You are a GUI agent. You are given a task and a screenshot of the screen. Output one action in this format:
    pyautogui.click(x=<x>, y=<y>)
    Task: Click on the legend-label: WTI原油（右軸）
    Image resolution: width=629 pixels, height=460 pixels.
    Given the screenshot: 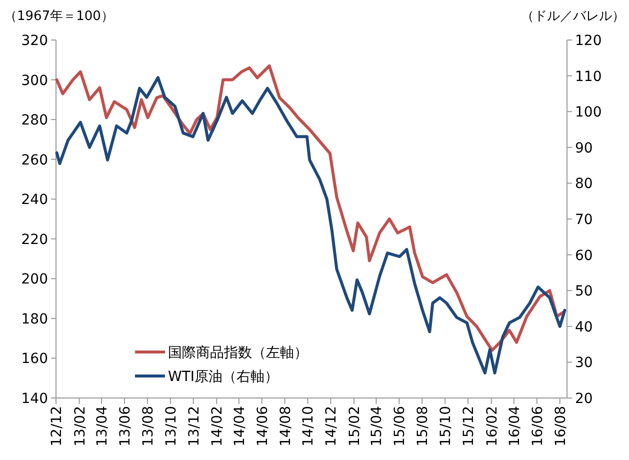 What is the action you would take?
    pyautogui.click(x=223, y=377)
    